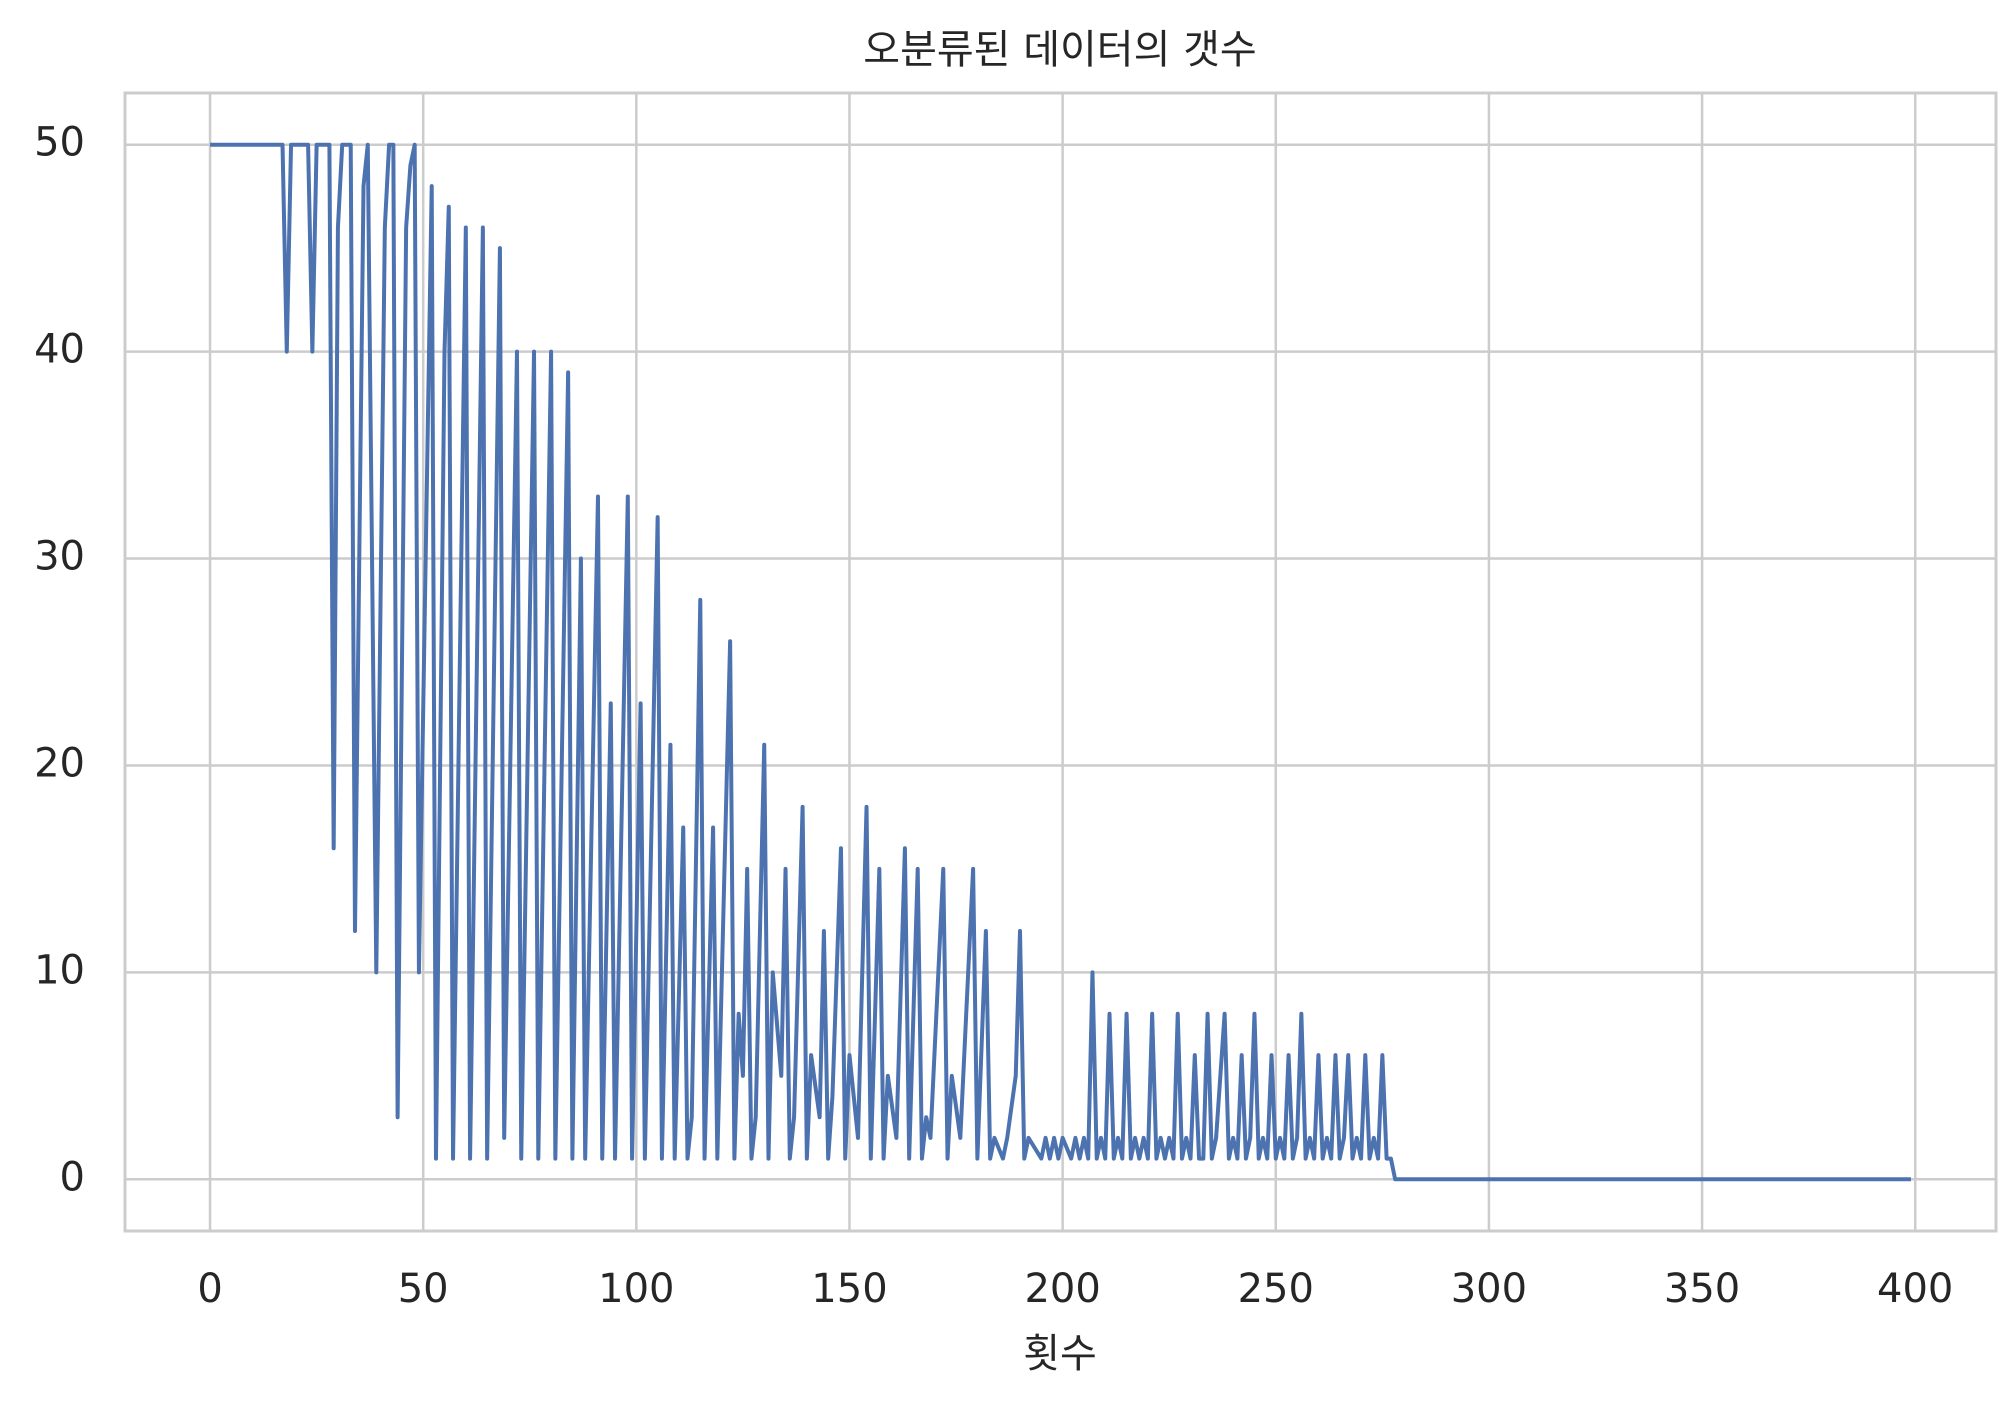  What do you see at coordinates (636, 1289) in the screenshot?
I see `x-tick-label: 100` at bounding box center [636, 1289].